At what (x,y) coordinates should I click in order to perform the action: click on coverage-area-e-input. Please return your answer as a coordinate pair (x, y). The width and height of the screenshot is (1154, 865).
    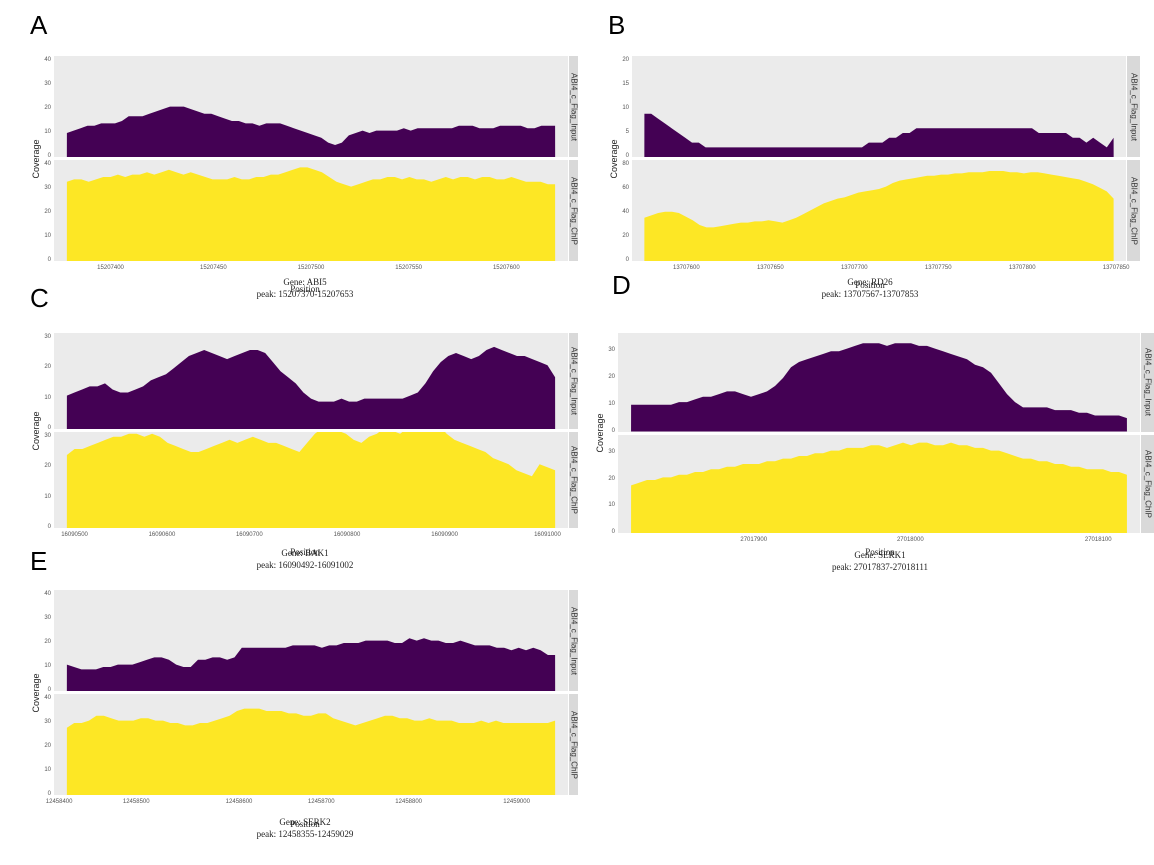
    Looking at the image, I should click on (311, 664).